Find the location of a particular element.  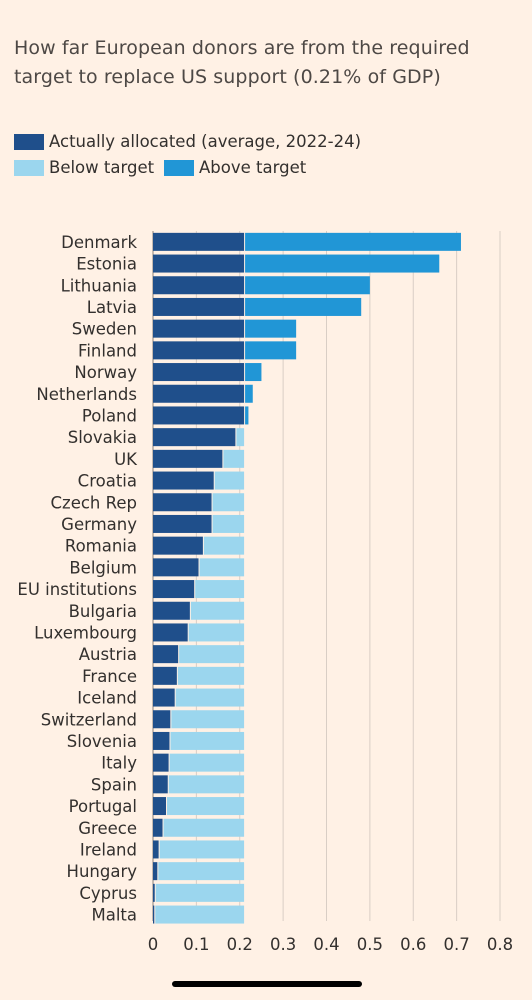

category-label: Sweden is located at coordinates (104, 329).